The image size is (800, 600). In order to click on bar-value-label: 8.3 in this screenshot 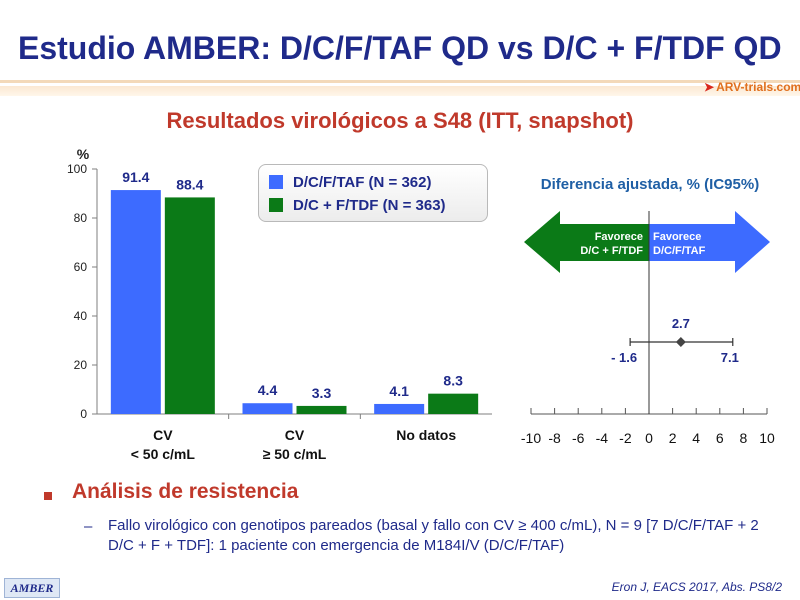, I will do `click(453, 381)`.